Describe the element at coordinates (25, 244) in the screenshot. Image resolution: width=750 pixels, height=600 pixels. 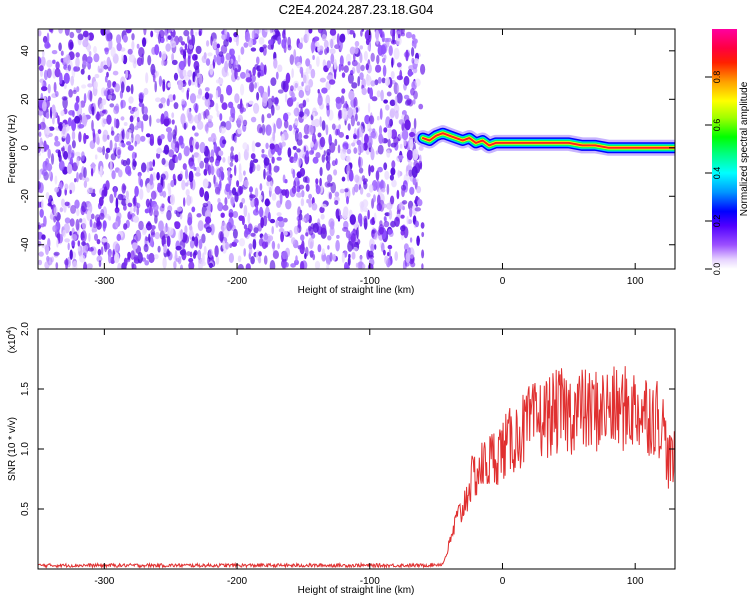
I see `spectrogram-y-tick-label: -40` at that location.